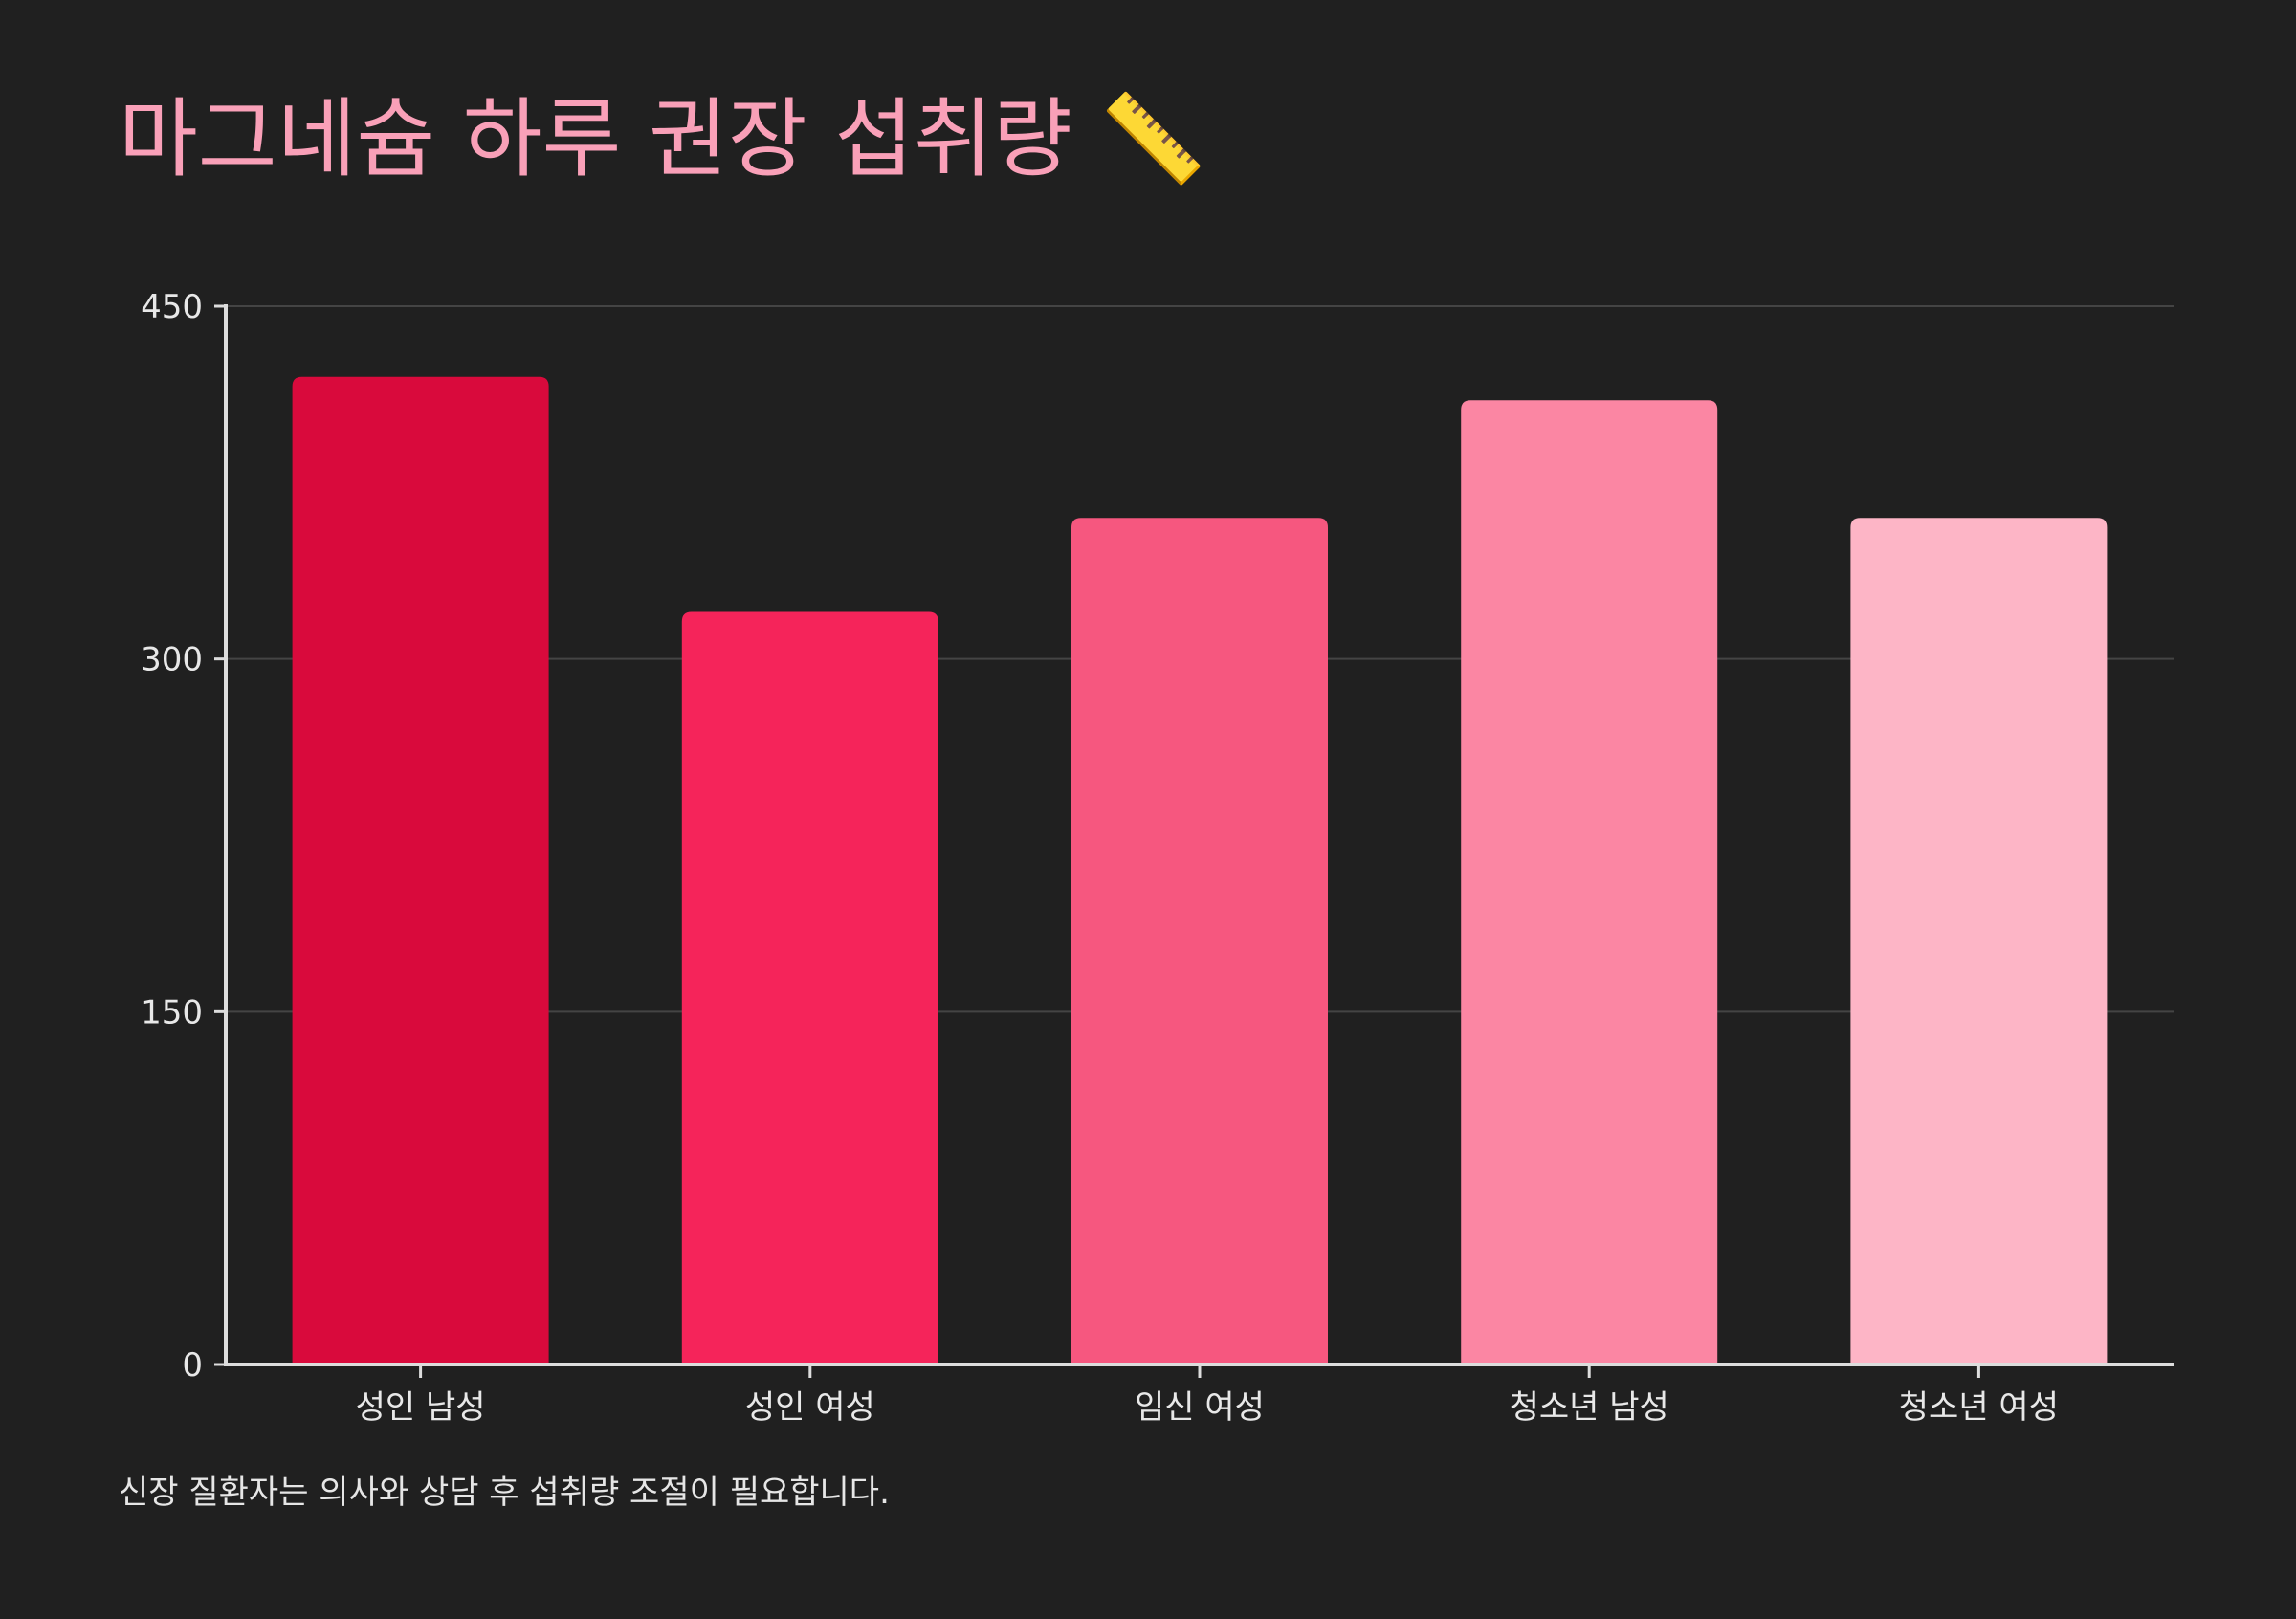 This screenshot has width=2296, height=1619. I want to click on y-tick-label: 0, so click(193, 1365).